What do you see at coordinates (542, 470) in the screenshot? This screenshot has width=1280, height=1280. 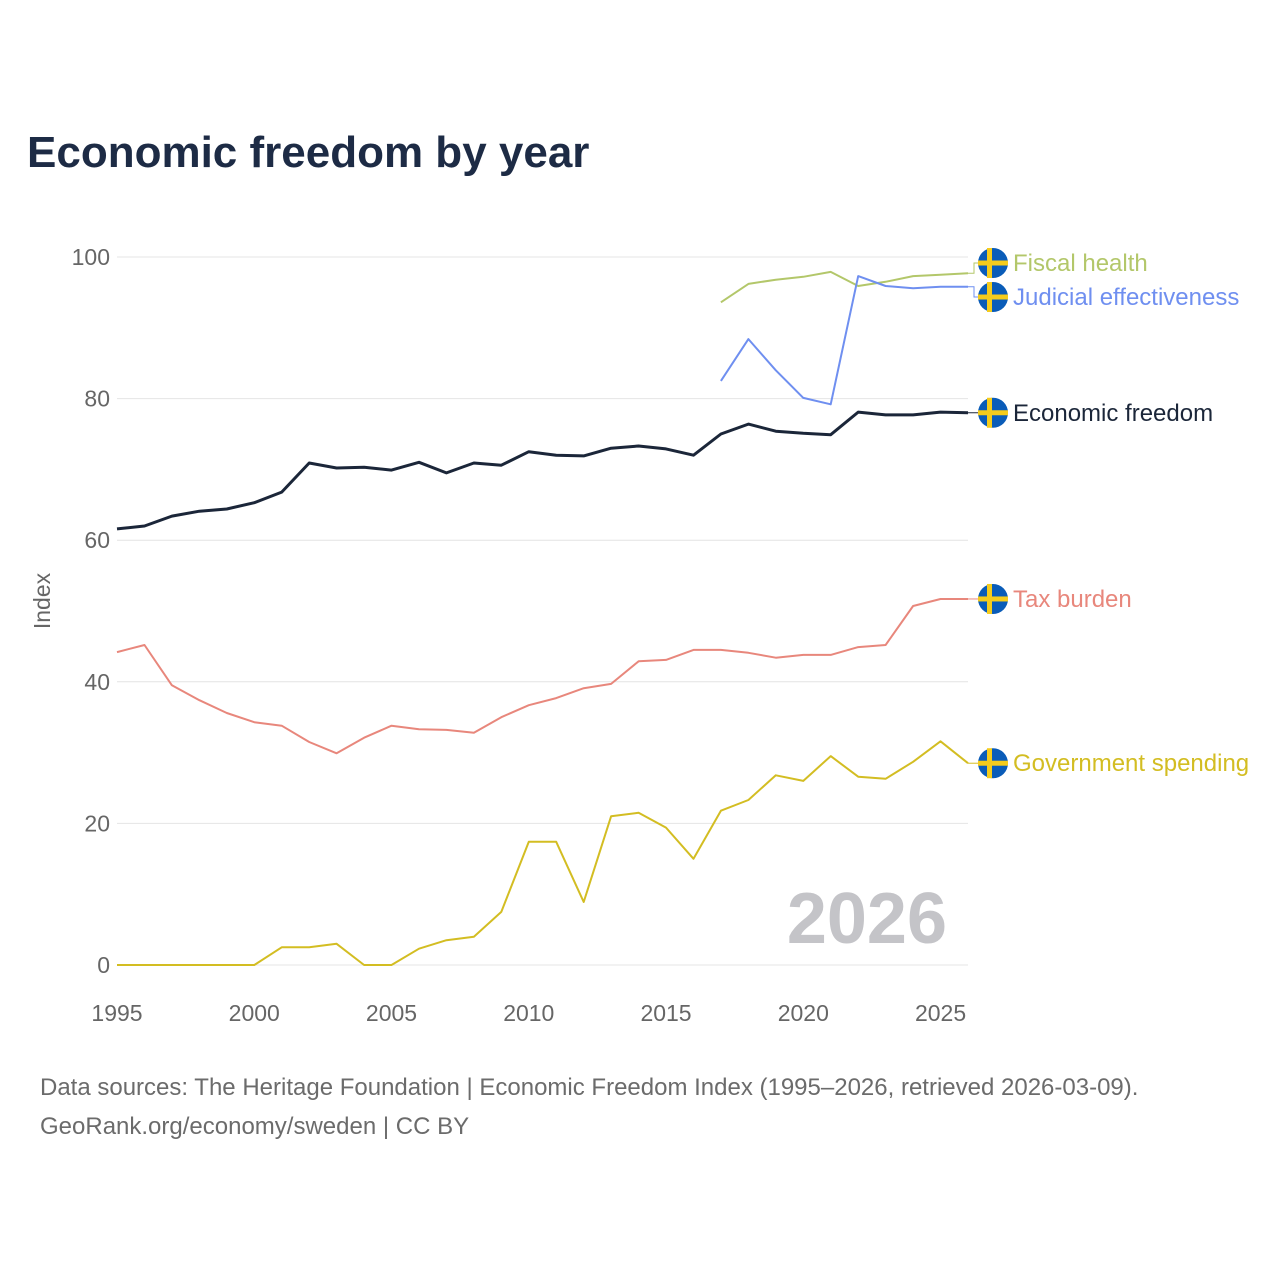 I see `series-line-economic-freedom` at bounding box center [542, 470].